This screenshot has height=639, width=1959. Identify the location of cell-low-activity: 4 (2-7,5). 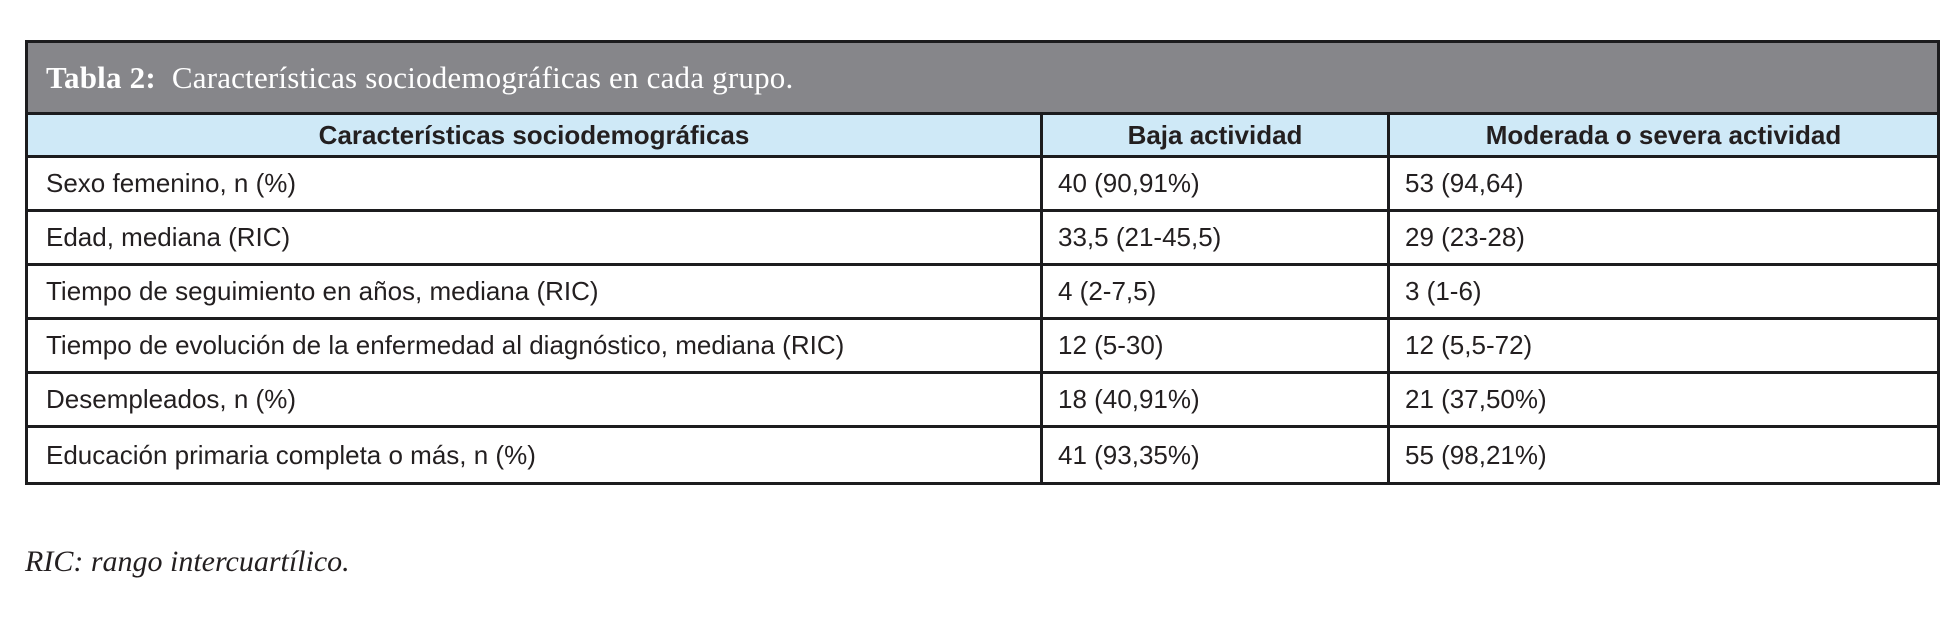
(1213, 291).